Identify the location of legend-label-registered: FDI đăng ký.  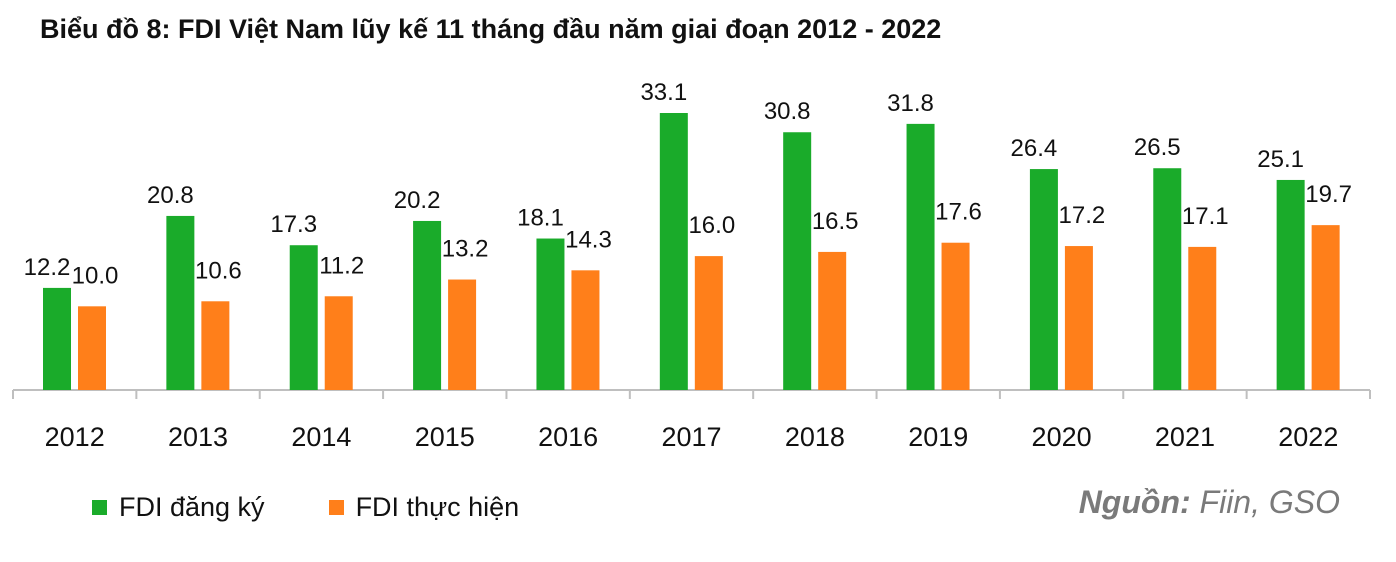
(192, 507).